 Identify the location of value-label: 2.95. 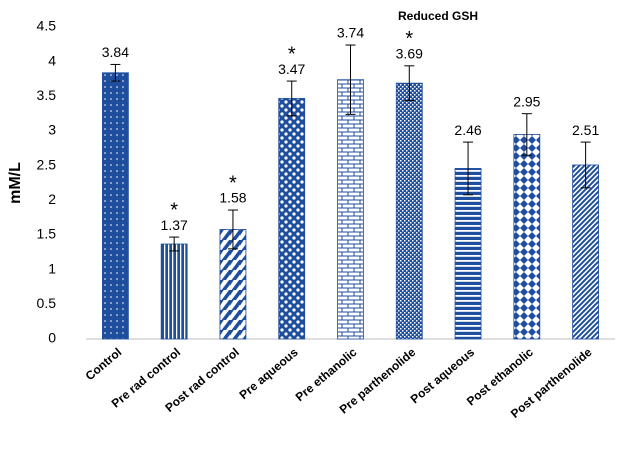
(526, 101).